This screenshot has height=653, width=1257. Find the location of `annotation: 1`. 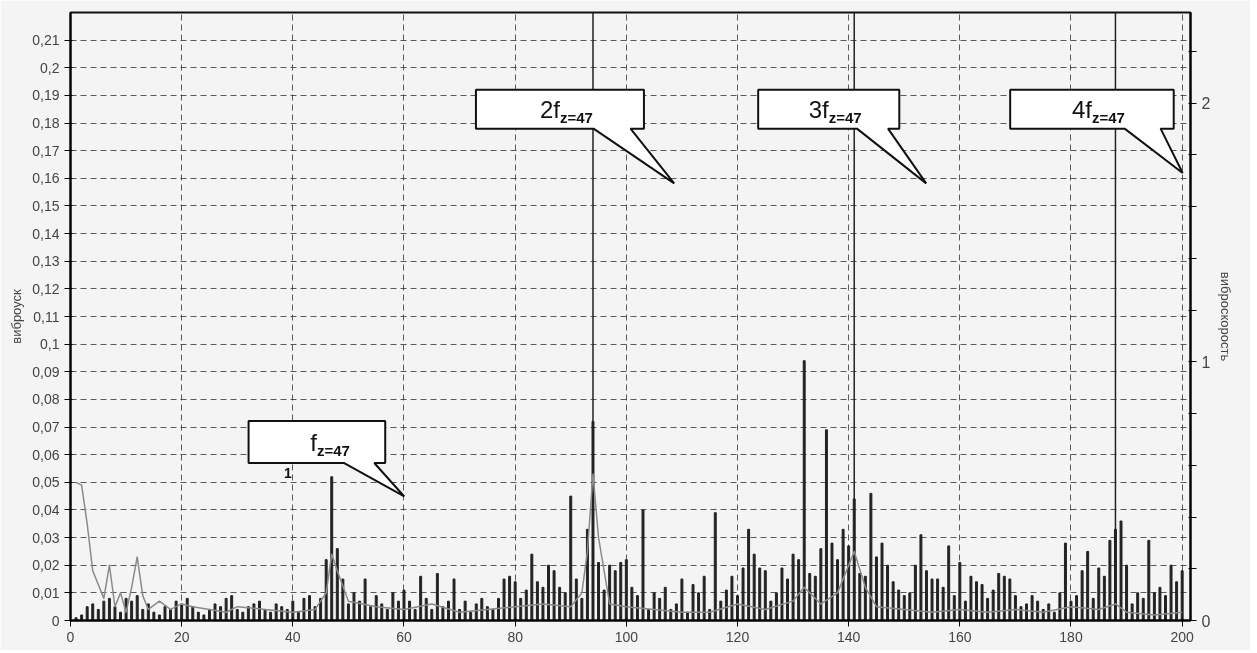

annotation: 1 is located at coordinates (287, 473).